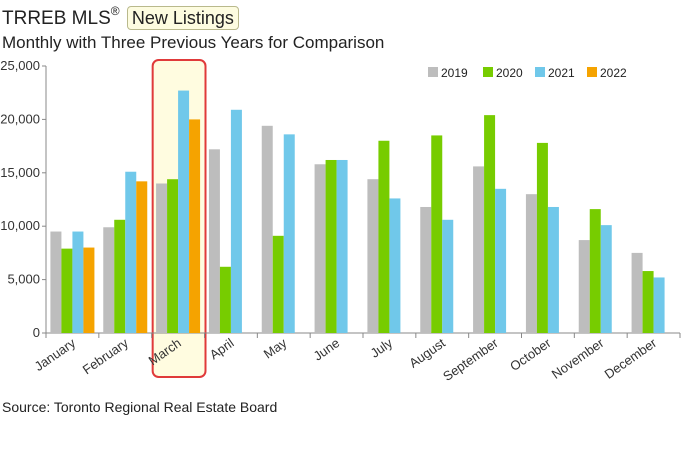 This screenshot has width=700, height=455. What do you see at coordinates (479, 249) in the screenshot?
I see `bar-2019-september` at bounding box center [479, 249].